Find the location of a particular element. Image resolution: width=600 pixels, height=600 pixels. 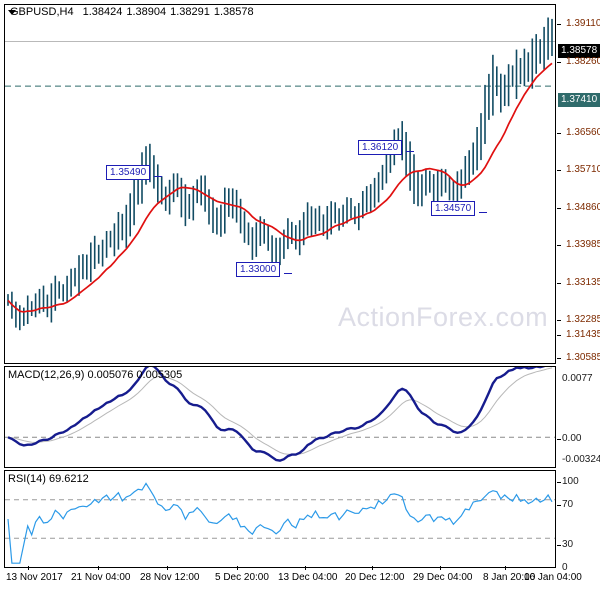

rsi-axis-label-0: 100 is located at coordinates (570, 481).